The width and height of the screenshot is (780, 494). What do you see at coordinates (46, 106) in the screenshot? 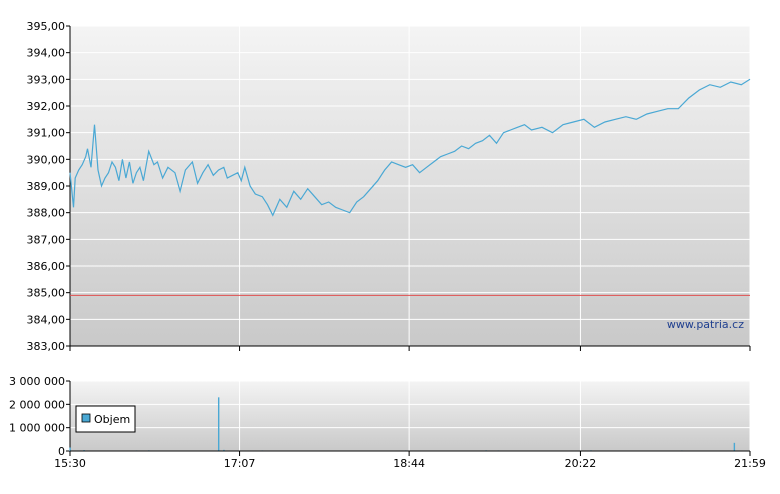
I see `price-y-tick-label: 392,00` at bounding box center [46, 106].